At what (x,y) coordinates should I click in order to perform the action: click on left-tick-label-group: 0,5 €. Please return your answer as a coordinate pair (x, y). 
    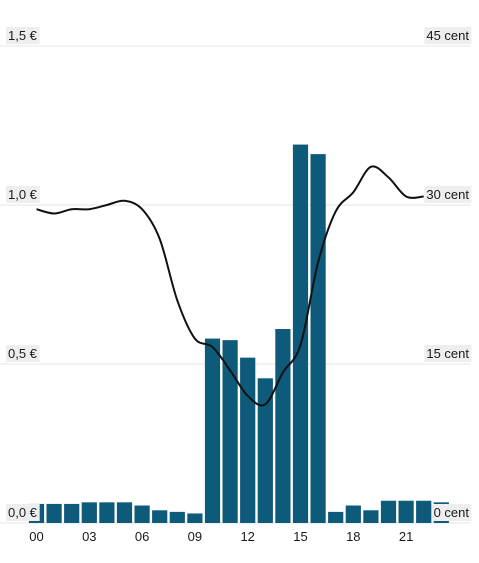
    Looking at the image, I should click on (23, 353).